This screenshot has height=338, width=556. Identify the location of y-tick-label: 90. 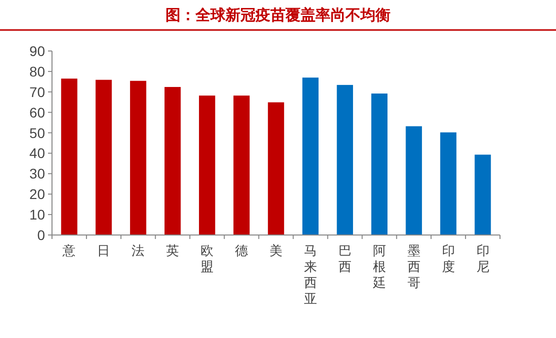
(37, 51).